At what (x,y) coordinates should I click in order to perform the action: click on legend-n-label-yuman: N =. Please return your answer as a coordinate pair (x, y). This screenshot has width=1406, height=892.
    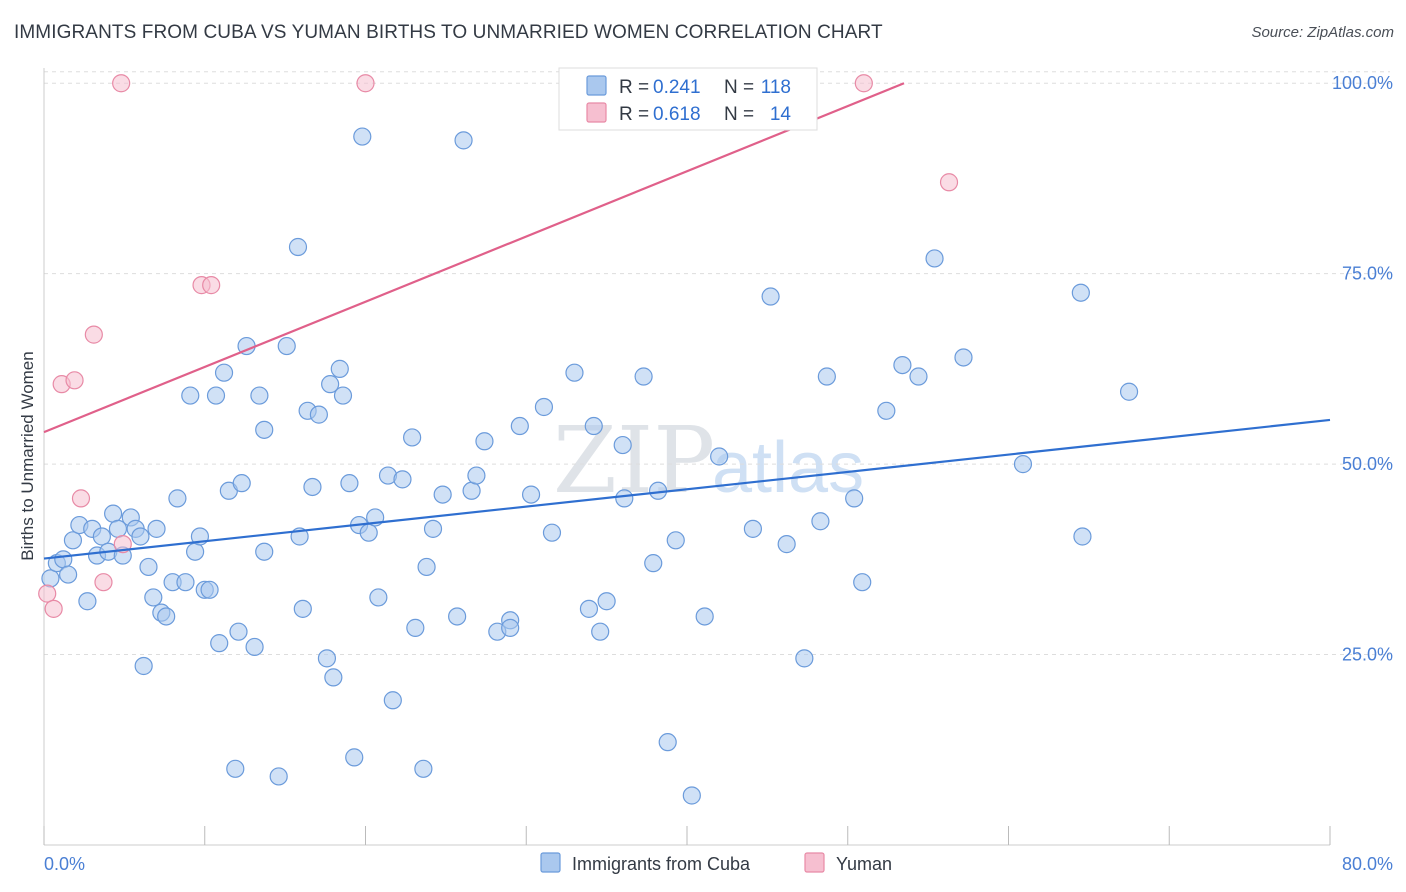
    Looking at the image, I should click on (739, 114).